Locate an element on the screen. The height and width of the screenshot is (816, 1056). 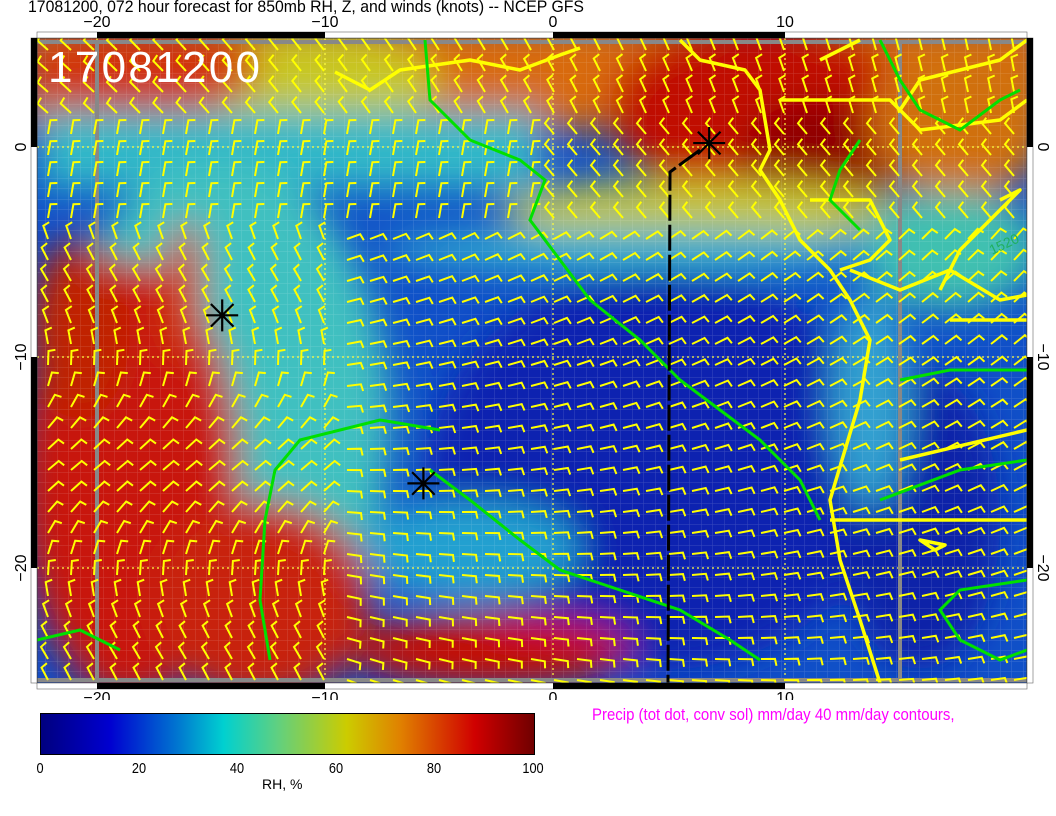
lat-tick-left: 0 is located at coordinates (21, 146).